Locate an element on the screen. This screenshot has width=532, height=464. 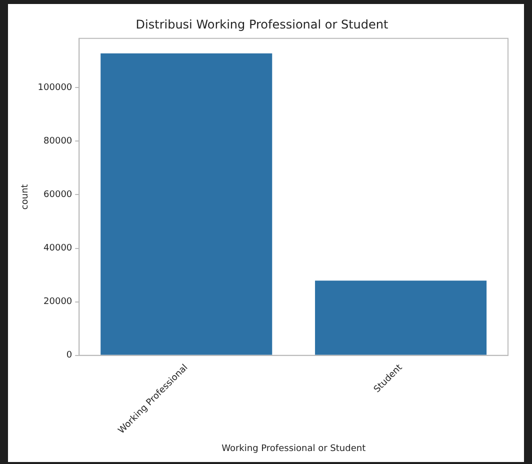
y-tick-label: 100000 is located at coordinates (55, 88).